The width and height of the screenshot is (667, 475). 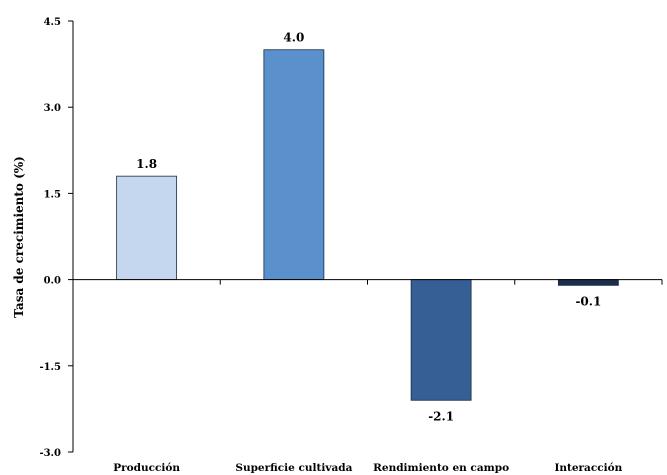 I want to click on y-tick-label: 3.0, so click(x=52, y=108).